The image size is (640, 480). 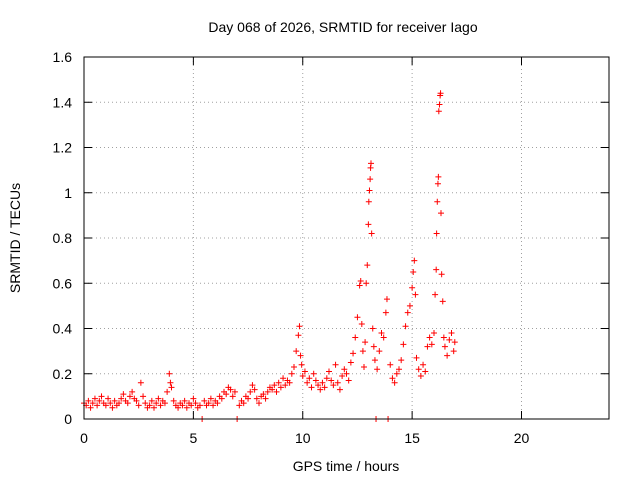 I want to click on y-tick-label: 0.4, so click(x=63, y=329).